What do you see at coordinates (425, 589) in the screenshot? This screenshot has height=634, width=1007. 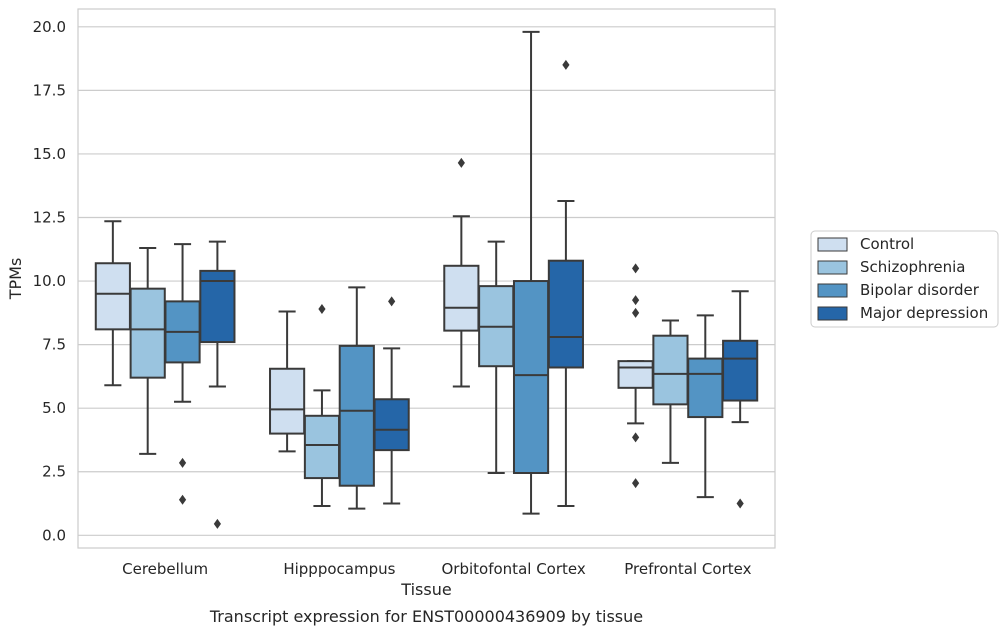 I see `x-axis-label: Tissue` at bounding box center [425, 589].